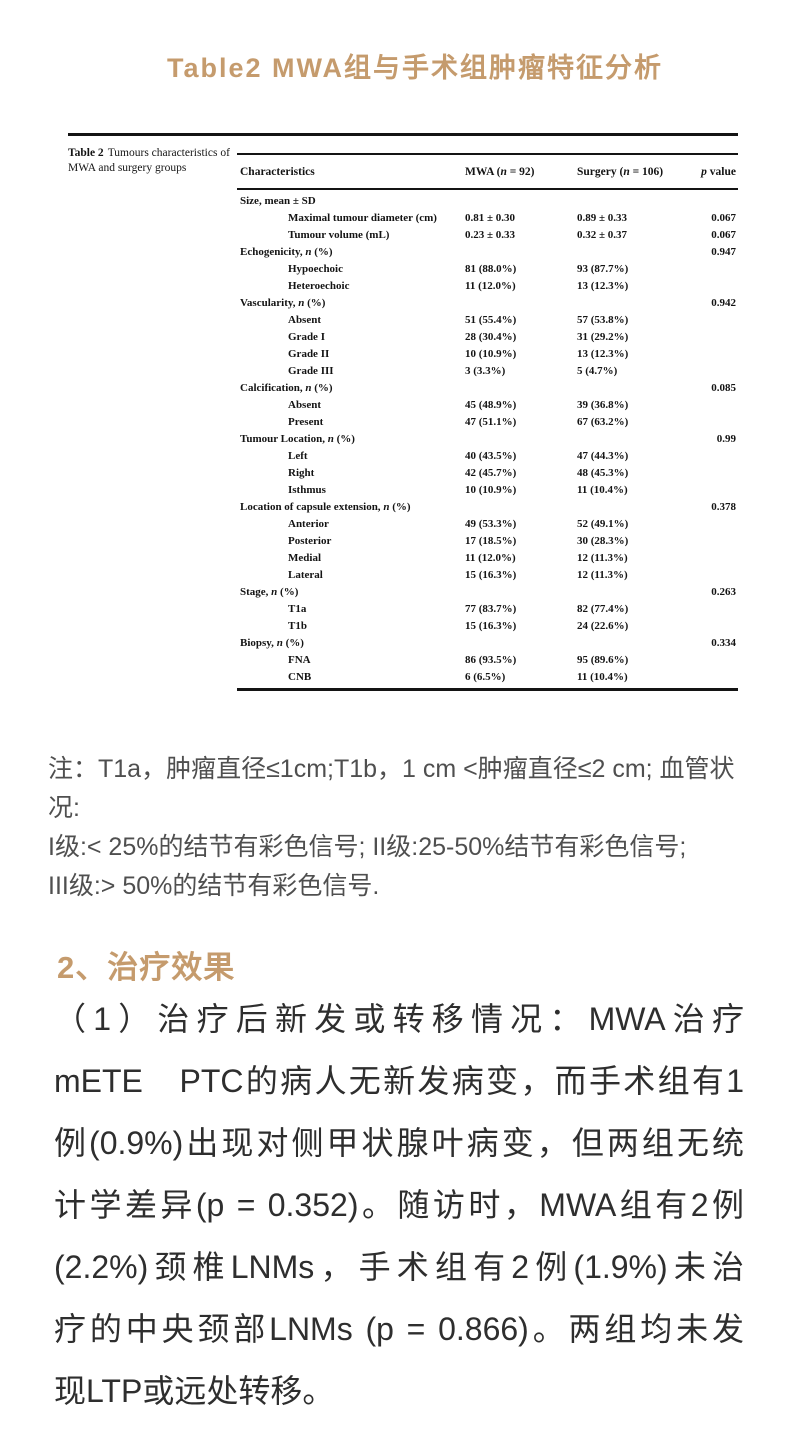 The height and width of the screenshot is (1453, 800). What do you see at coordinates (299, 659) in the screenshot?
I see `table-cell: FNA` at bounding box center [299, 659].